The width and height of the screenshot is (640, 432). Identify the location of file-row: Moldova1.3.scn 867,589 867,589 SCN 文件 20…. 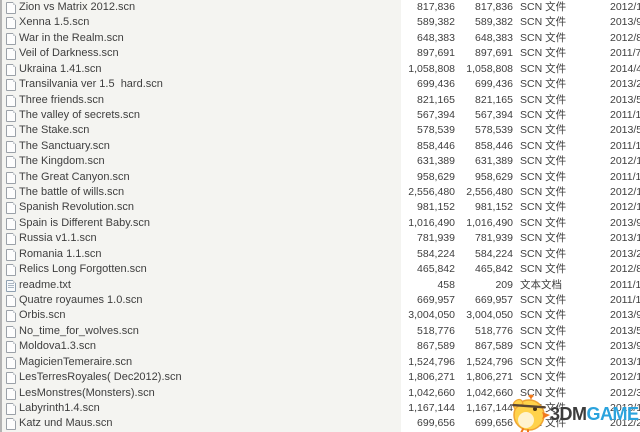
(320, 346).